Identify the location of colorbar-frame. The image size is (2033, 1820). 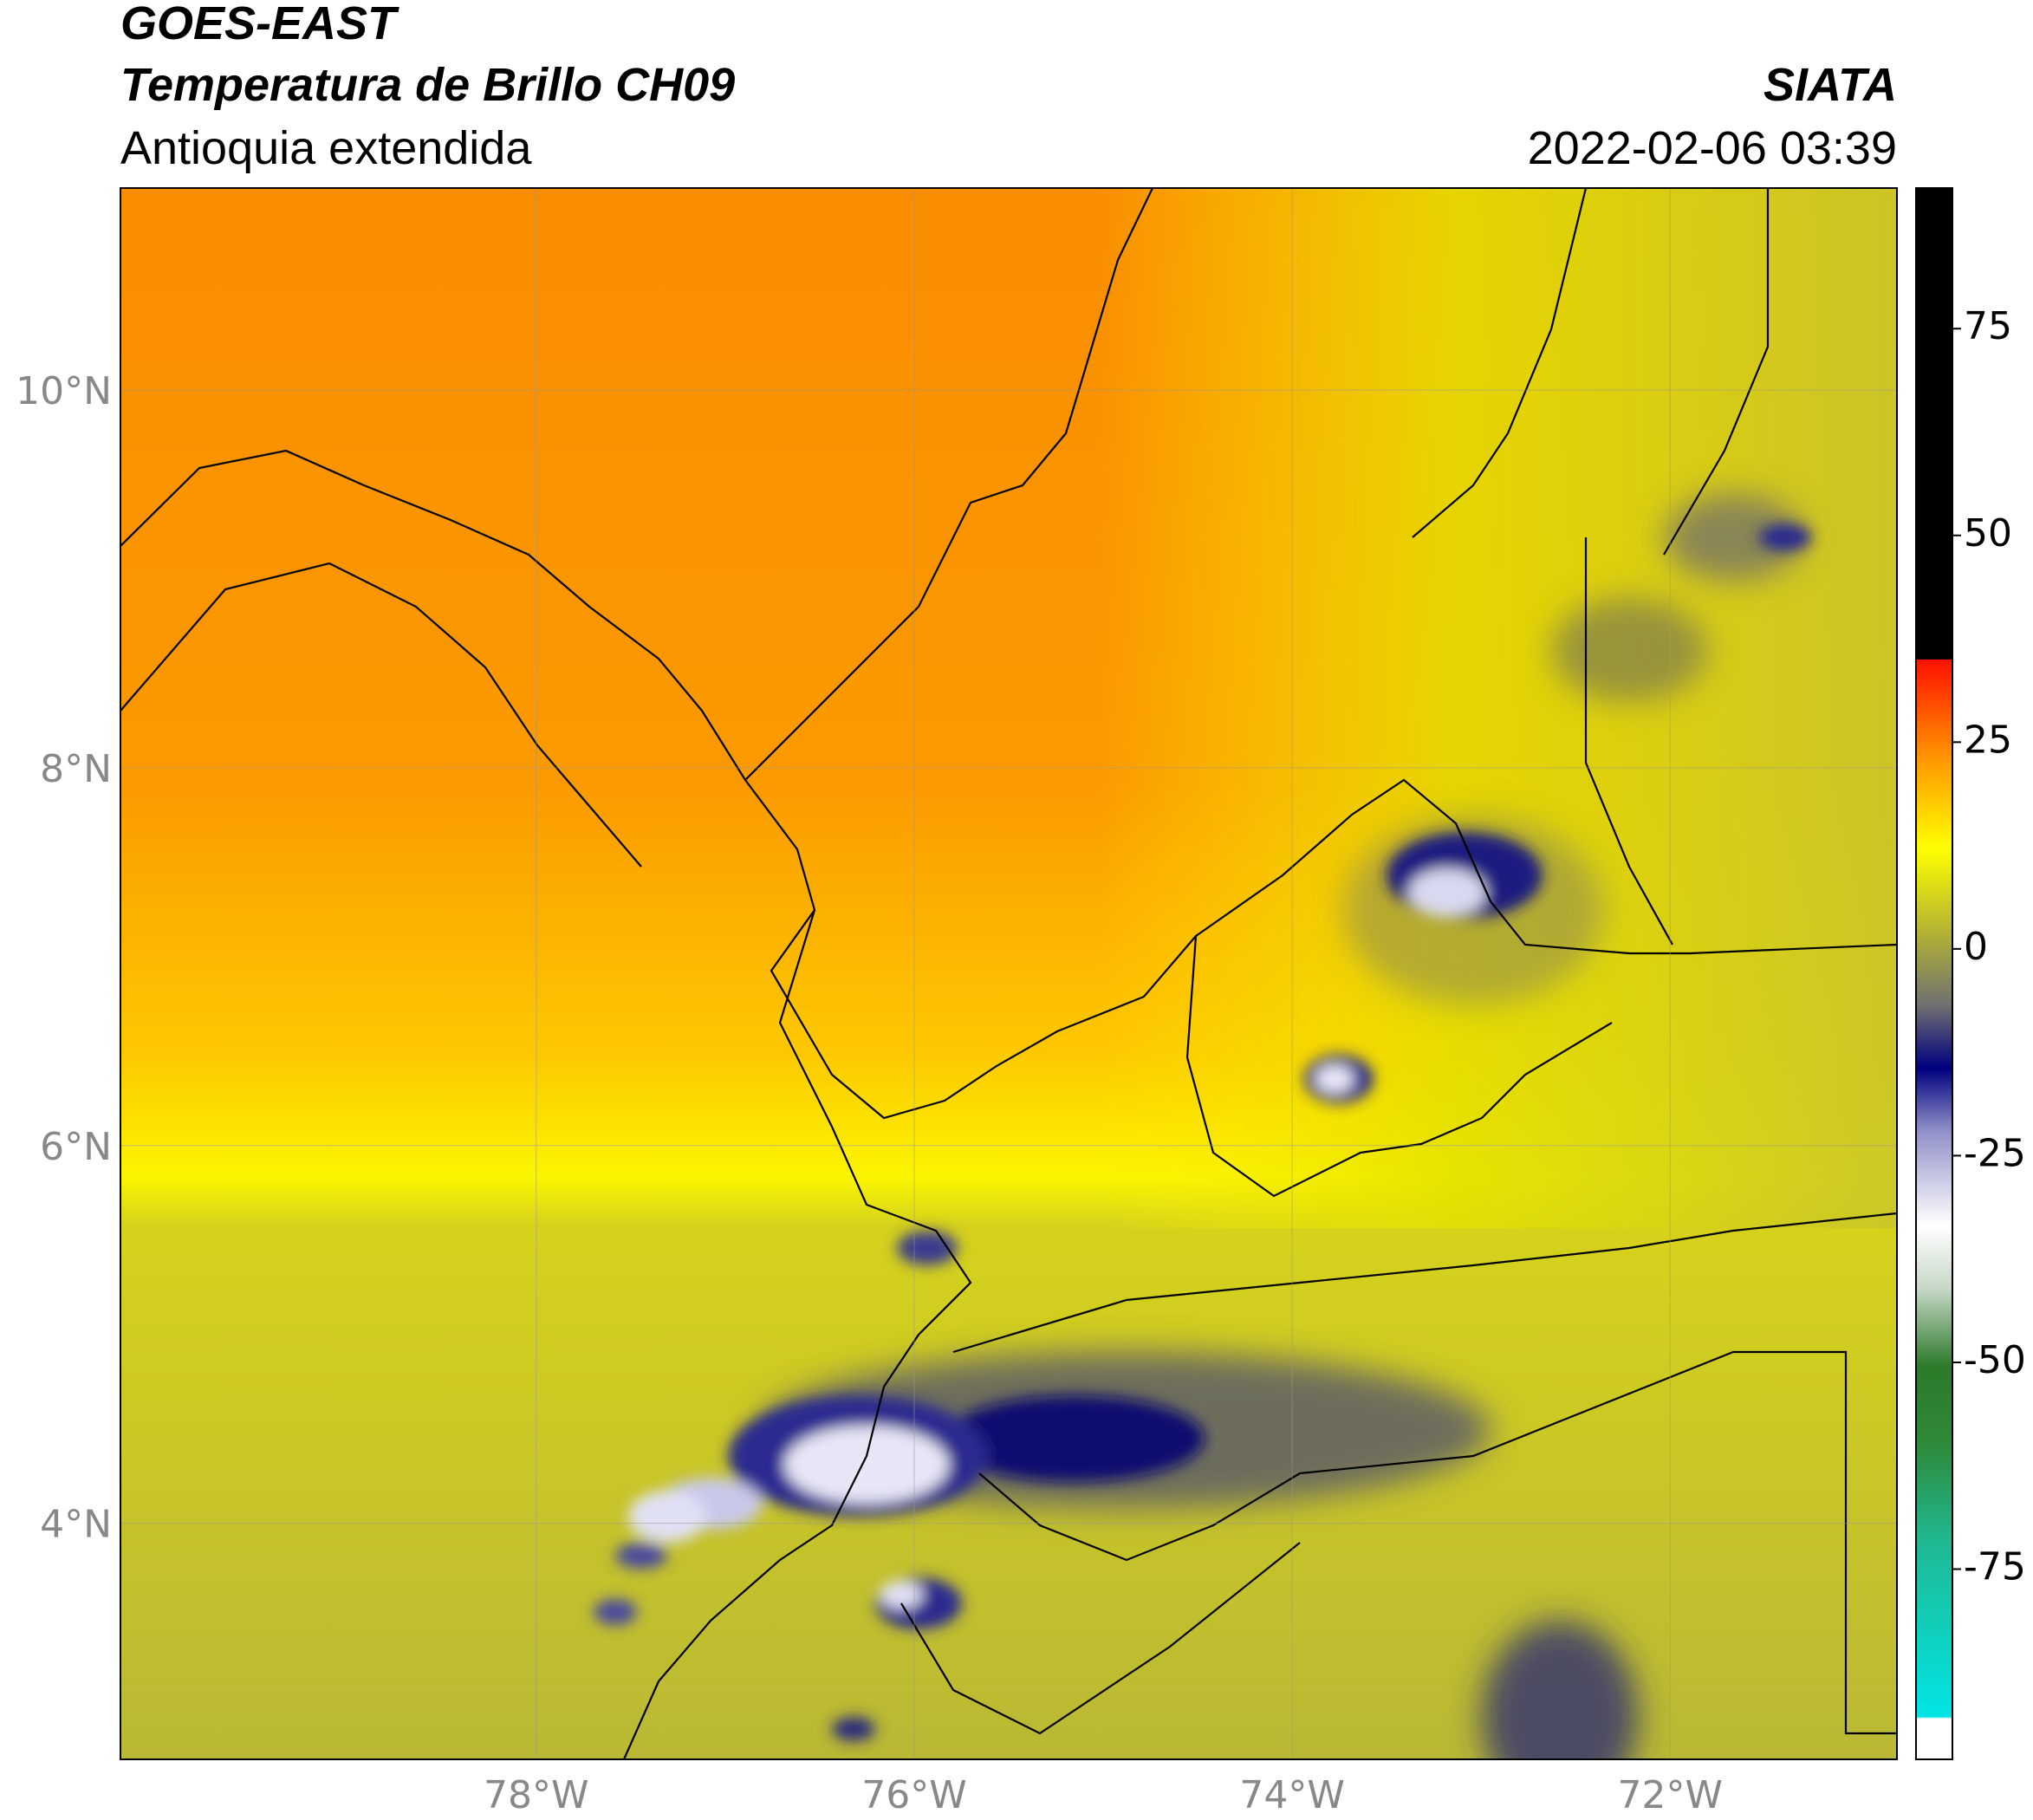
(1934, 973).